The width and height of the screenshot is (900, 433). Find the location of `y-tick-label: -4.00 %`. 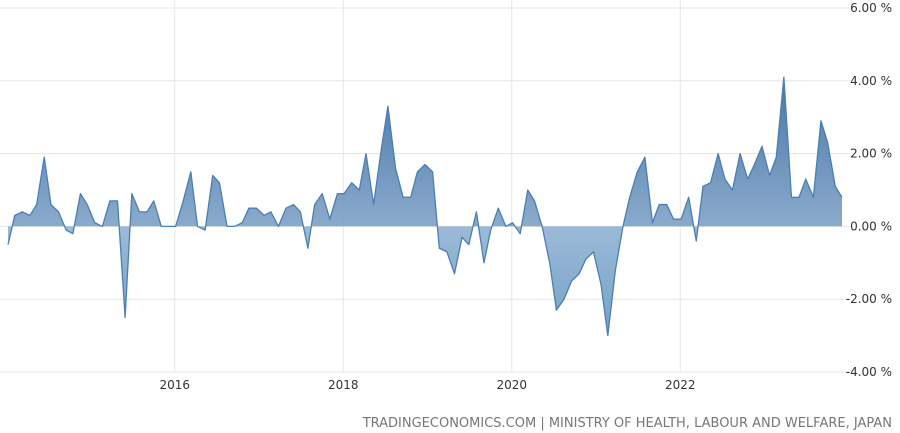

y-tick-label: -4.00 % is located at coordinates (869, 372).